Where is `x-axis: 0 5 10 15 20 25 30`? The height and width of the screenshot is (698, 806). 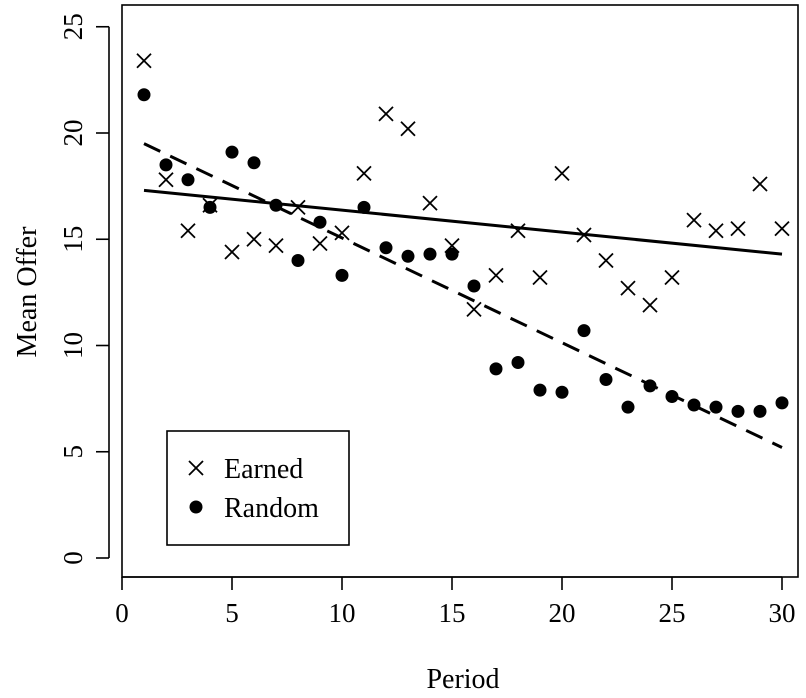 x-axis: 0 5 10 15 20 25 30 is located at coordinates (455, 602).